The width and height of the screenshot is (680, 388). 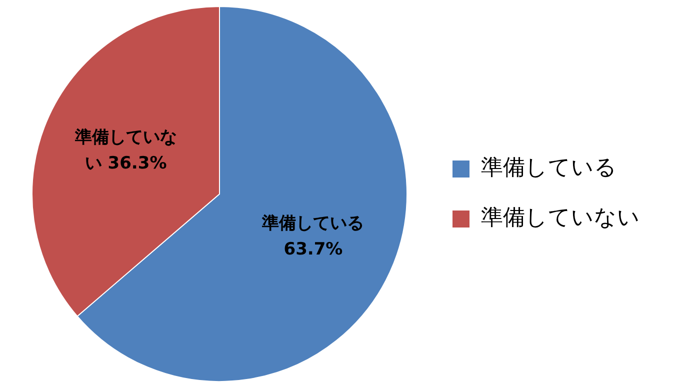 I want to click on slice-label: 準備している, so click(x=312, y=223).